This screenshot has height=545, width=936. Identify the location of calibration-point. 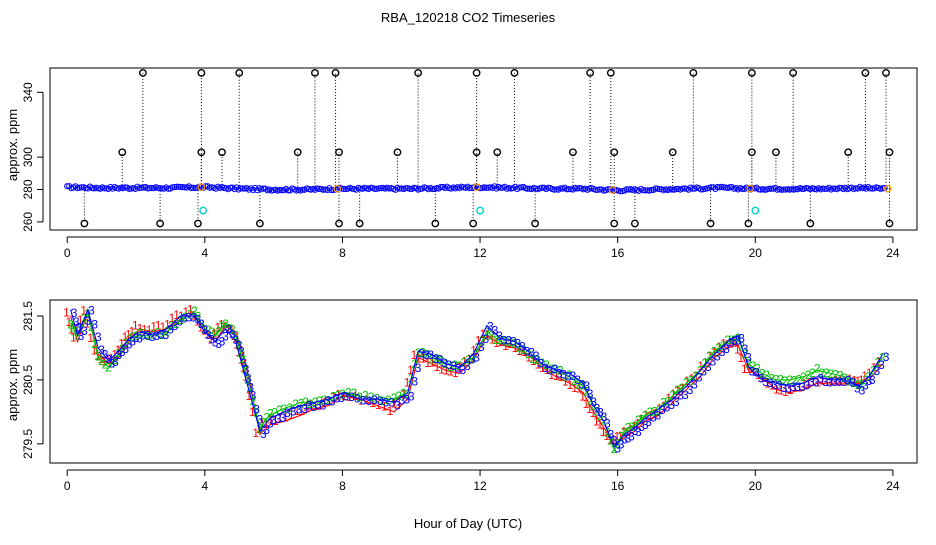
(755, 210).